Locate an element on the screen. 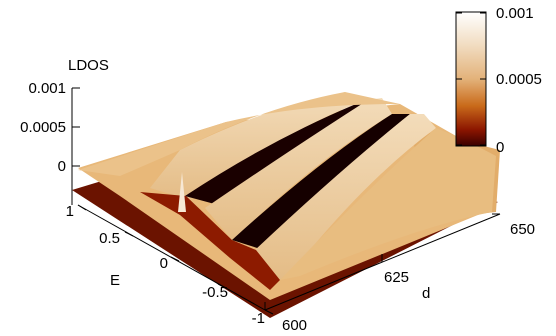 This screenshot has height=336, width=556. surface-back-band is located at coordinates (239, 134).